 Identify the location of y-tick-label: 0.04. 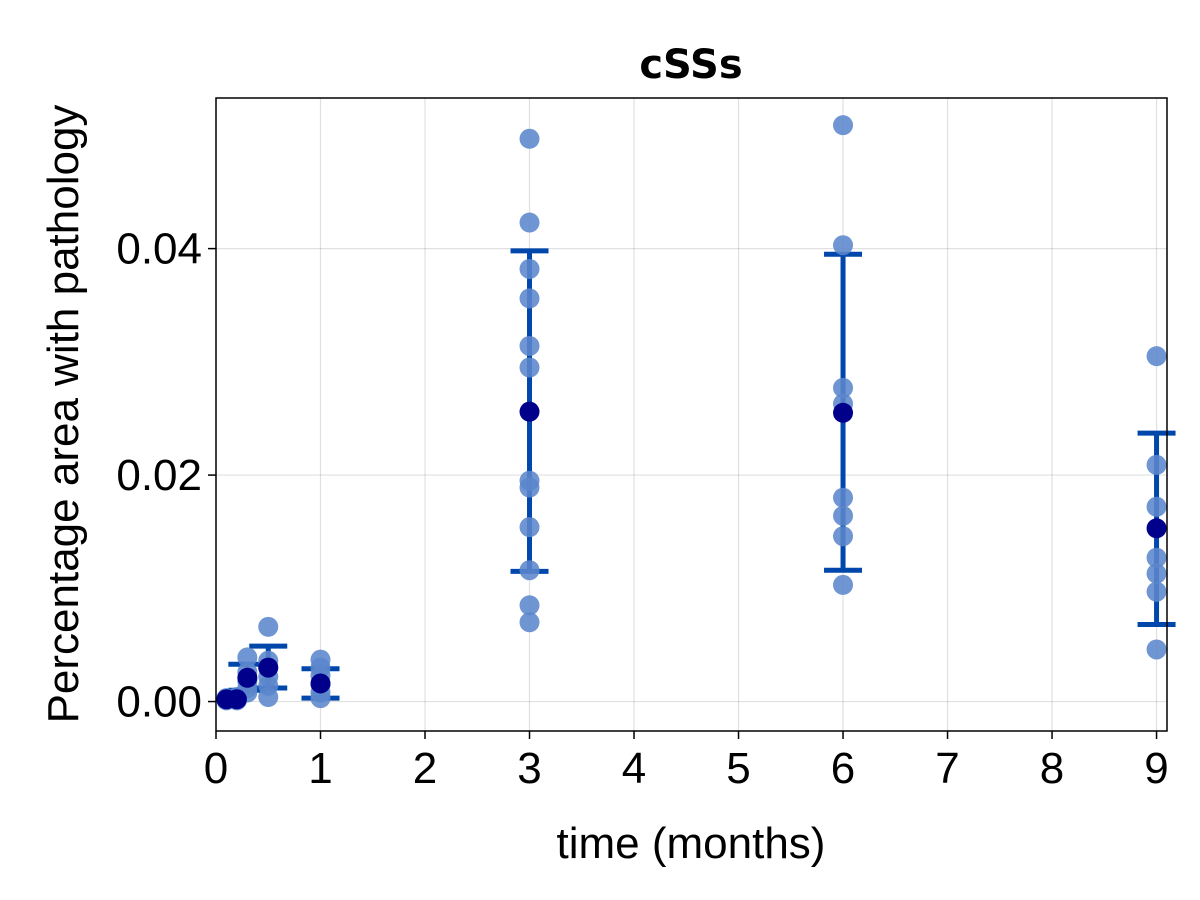
(159, 249).